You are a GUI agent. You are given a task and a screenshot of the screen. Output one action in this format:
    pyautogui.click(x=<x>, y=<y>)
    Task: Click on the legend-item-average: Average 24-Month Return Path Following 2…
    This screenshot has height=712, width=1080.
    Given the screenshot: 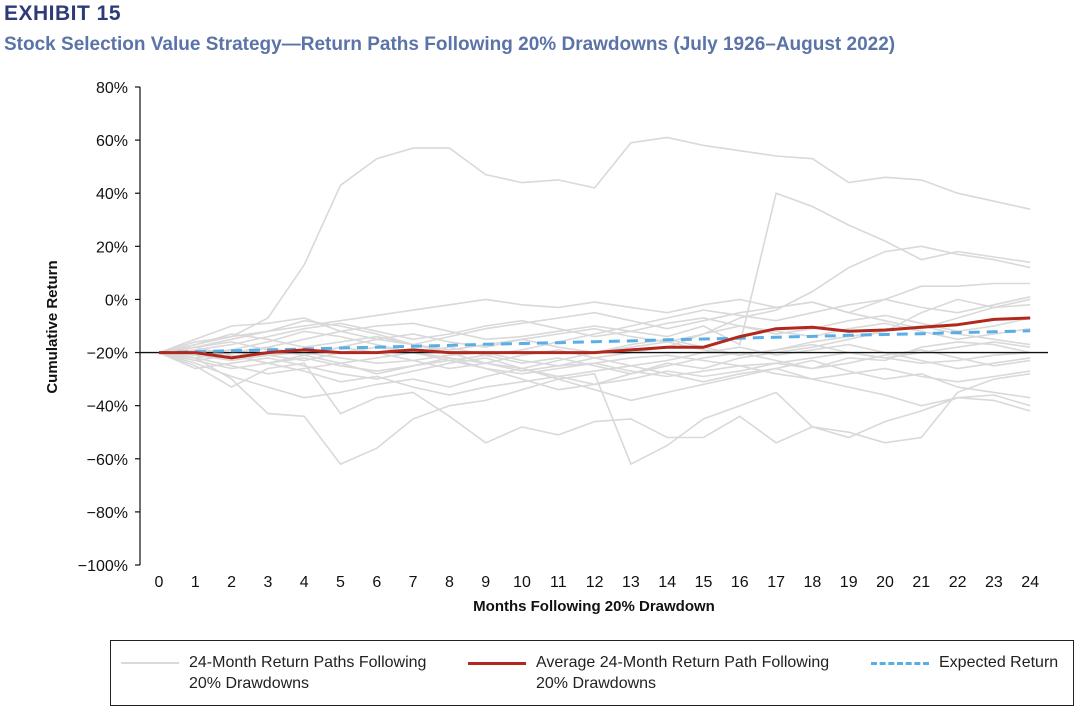 What is the action you would take?
    pyautogui.click(x=648, y=673)
    